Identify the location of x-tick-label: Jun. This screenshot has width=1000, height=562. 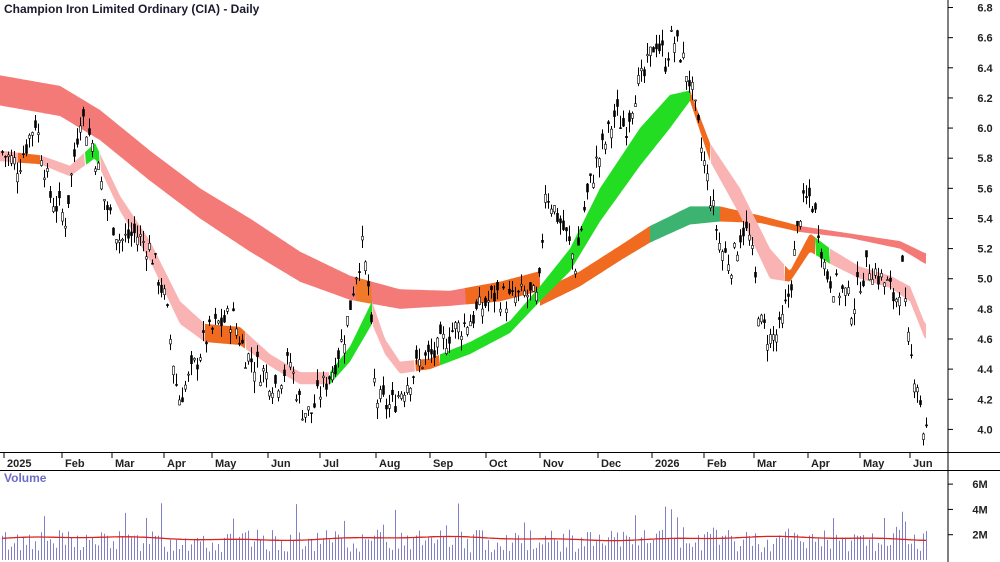
(281, 464).